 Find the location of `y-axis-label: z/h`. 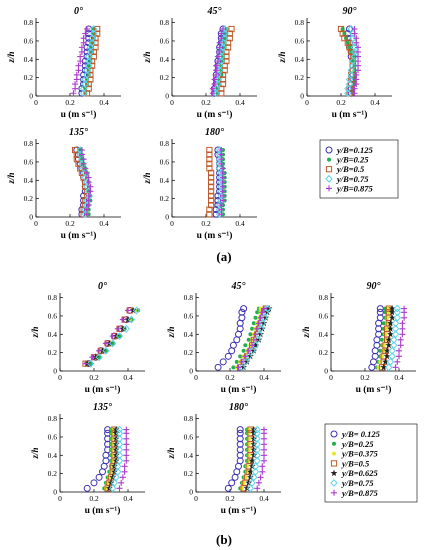

y-axis-label: z/h is located at coordinates (171, 453).